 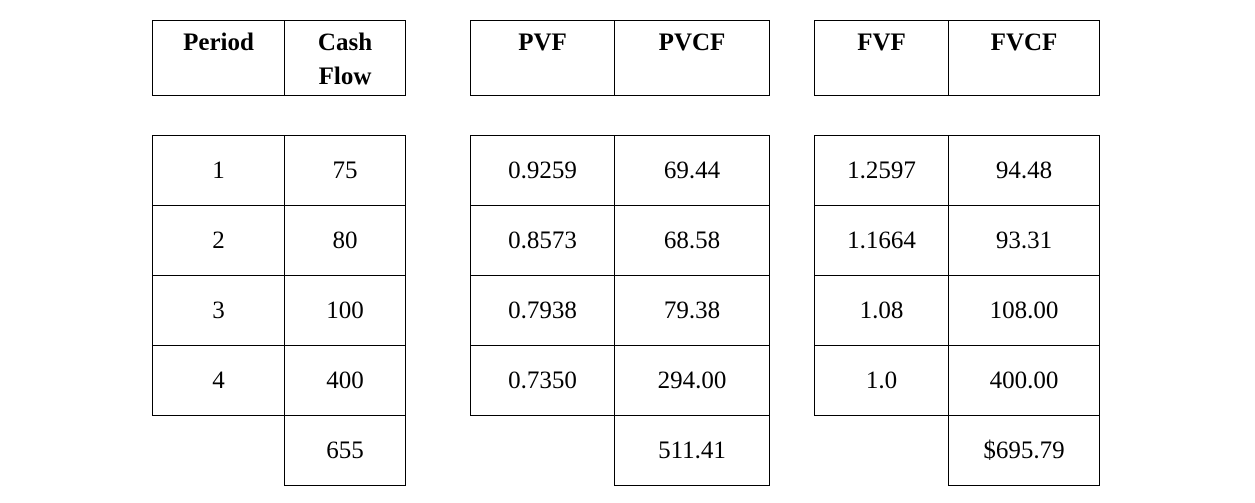 What do you see at coordinates (345, 240) in the screenshot?
I see `table-cell: 80` at bounding box center [345, 240].